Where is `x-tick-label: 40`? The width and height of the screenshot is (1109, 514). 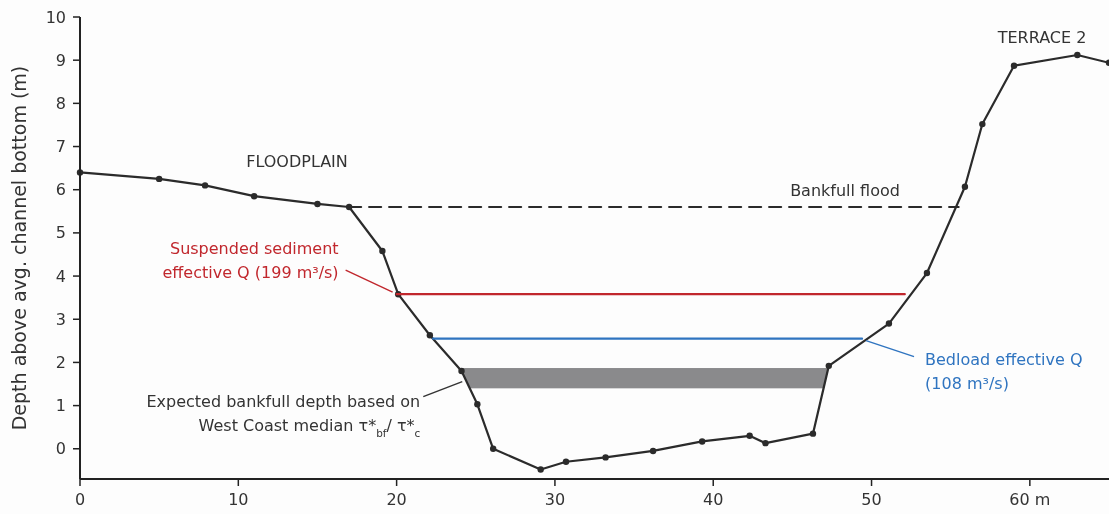 x-tick-label: 40 is located at coordinates (713, 499).